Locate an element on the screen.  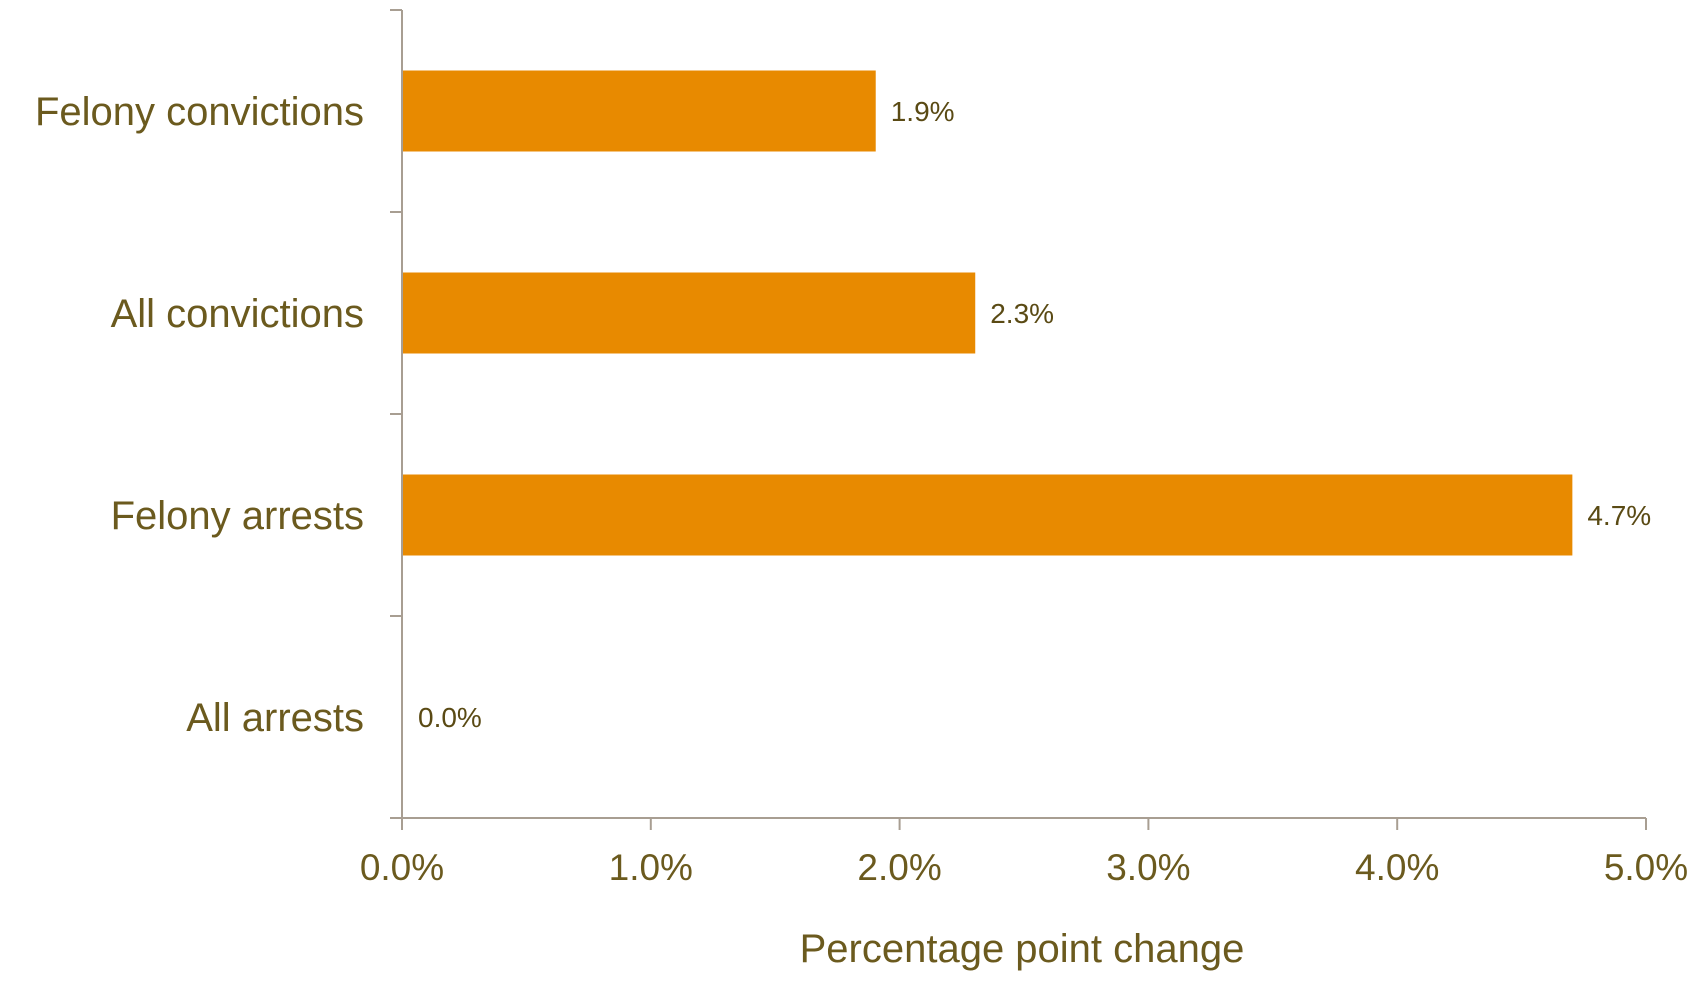
data-label: 1.9% is located at coordinates (923, 111).